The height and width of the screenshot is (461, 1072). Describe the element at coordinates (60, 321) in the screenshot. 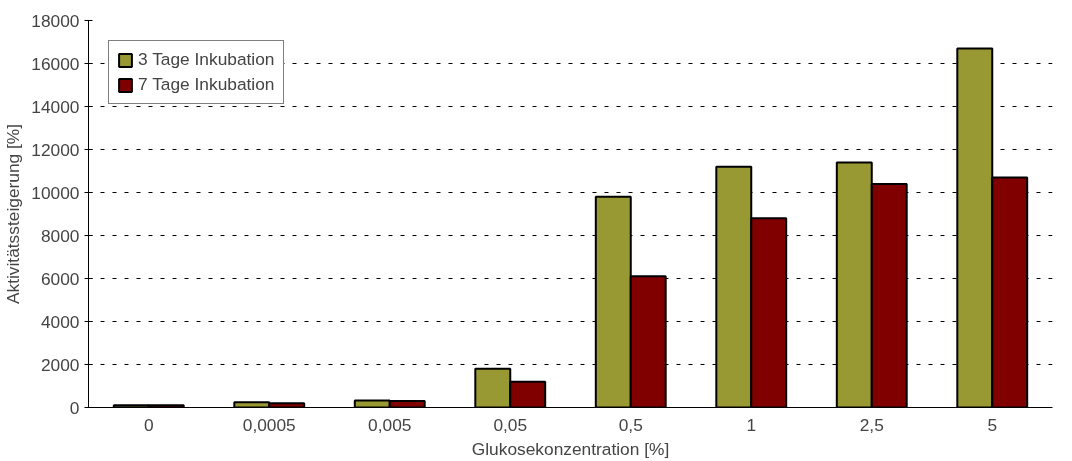

I see `y-tick-label: 4000` at that location.